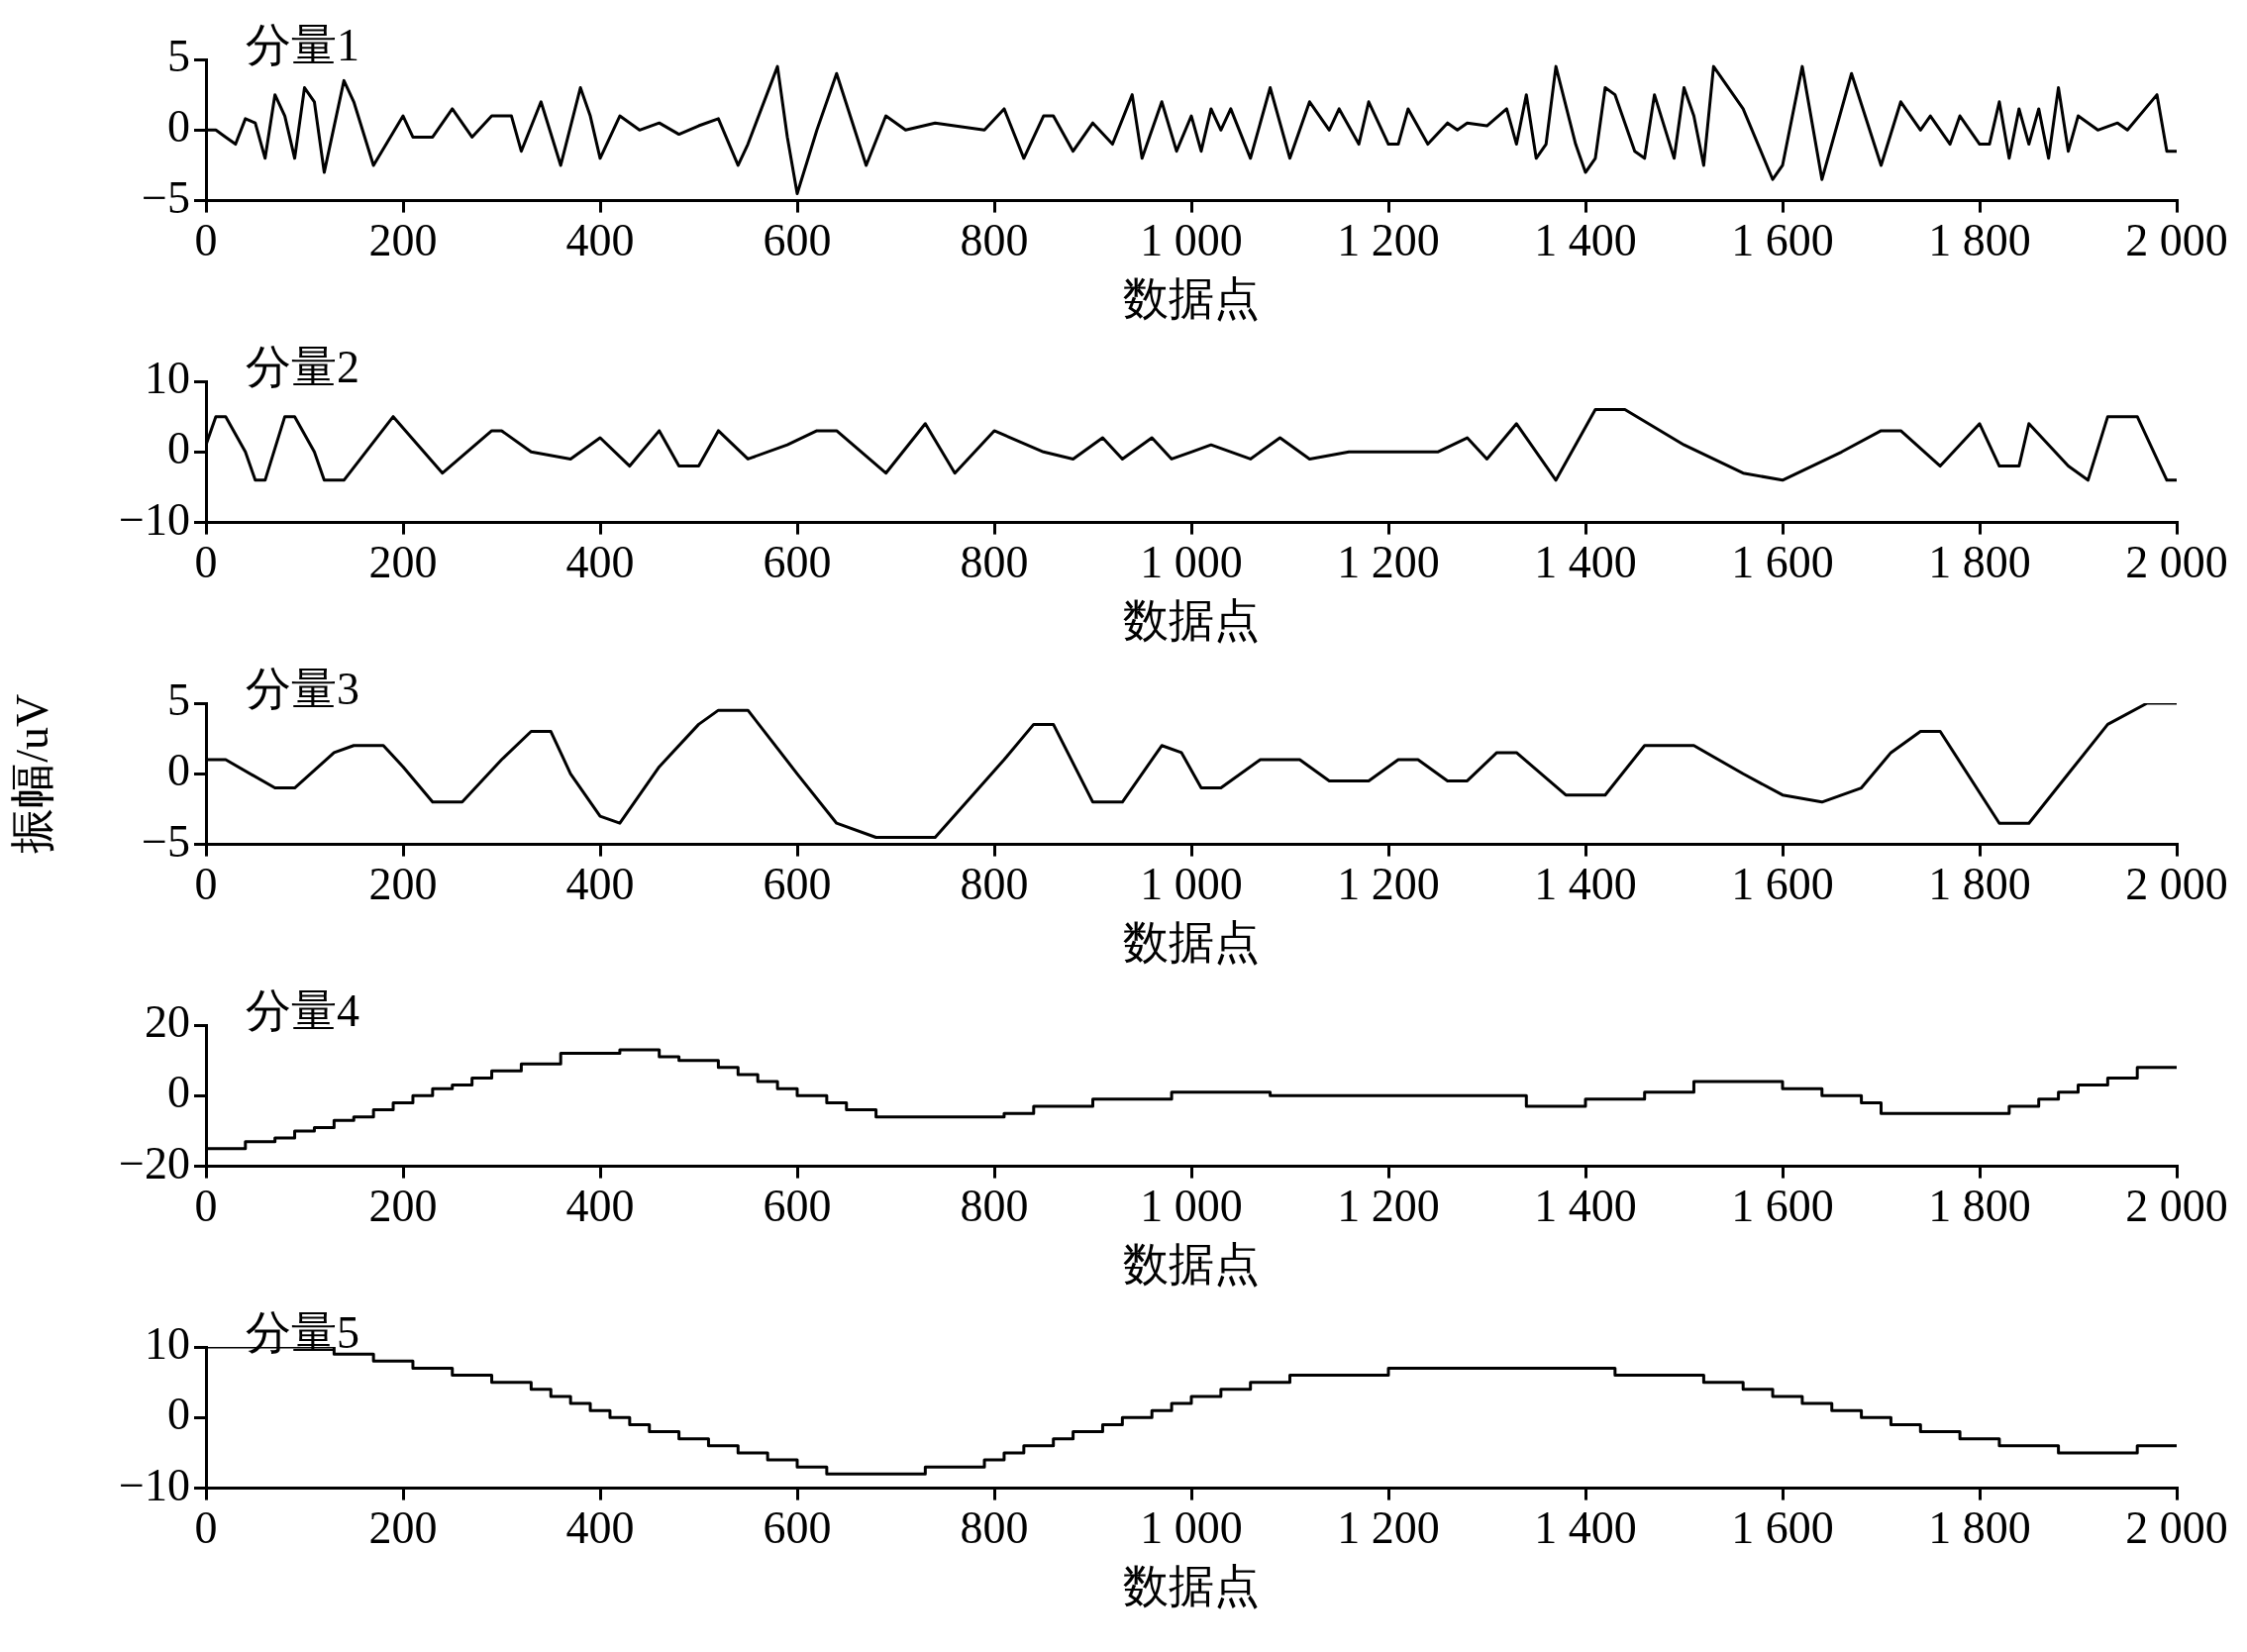  Describe the element at coordinates (302, 1333) in the screenshot. I see `chart-title: 分量5` at that location.